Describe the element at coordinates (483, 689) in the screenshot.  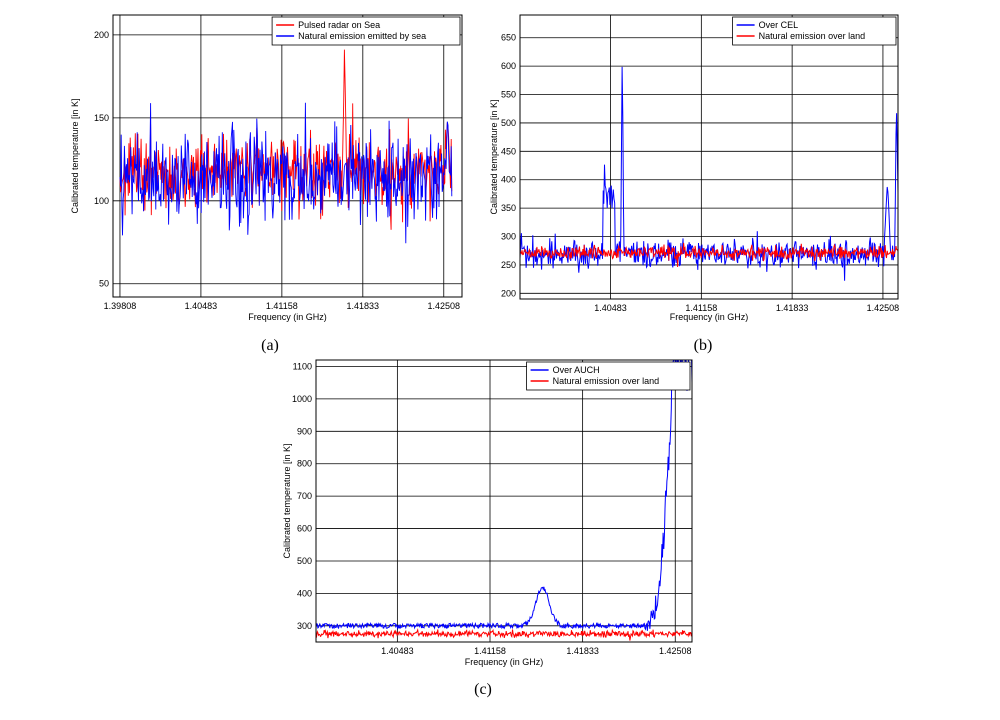
I see `panel-caption: (c)` at that location.